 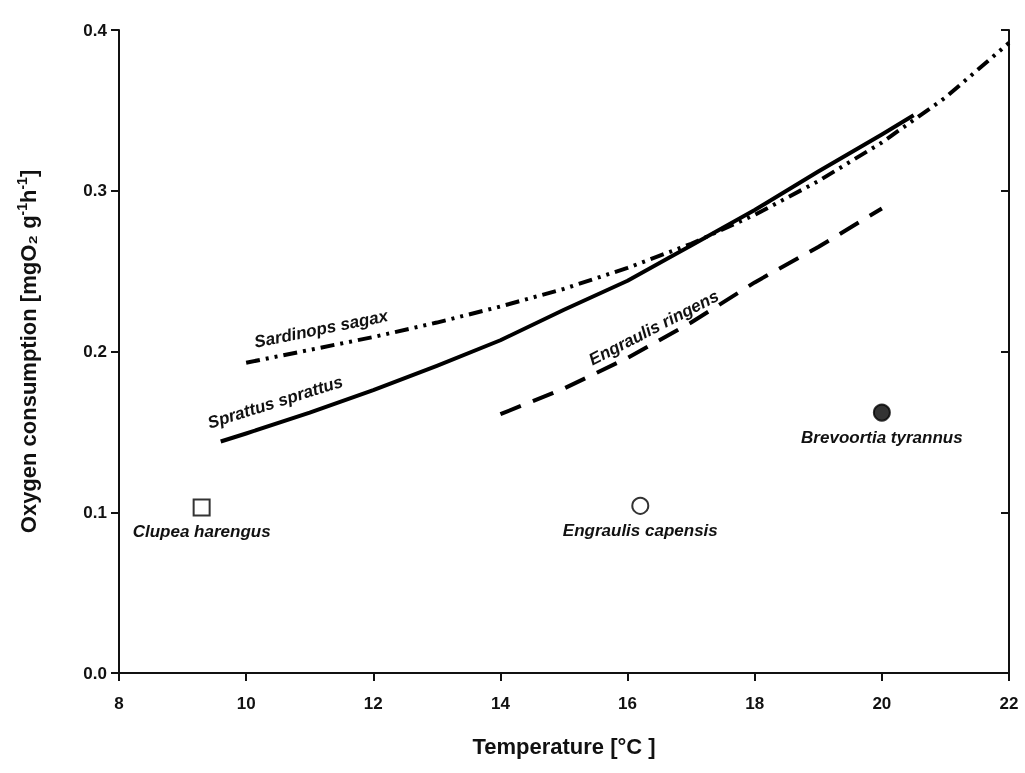 I want to click on x-tick-label: 14, so click(x=500, y=703).